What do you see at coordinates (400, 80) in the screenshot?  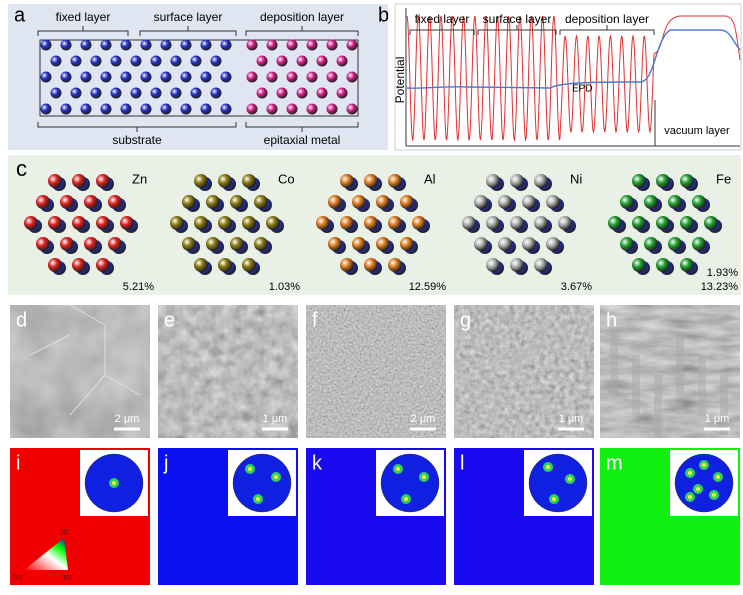 I see `axis-label: Potential` at bounding box center [400, 80].